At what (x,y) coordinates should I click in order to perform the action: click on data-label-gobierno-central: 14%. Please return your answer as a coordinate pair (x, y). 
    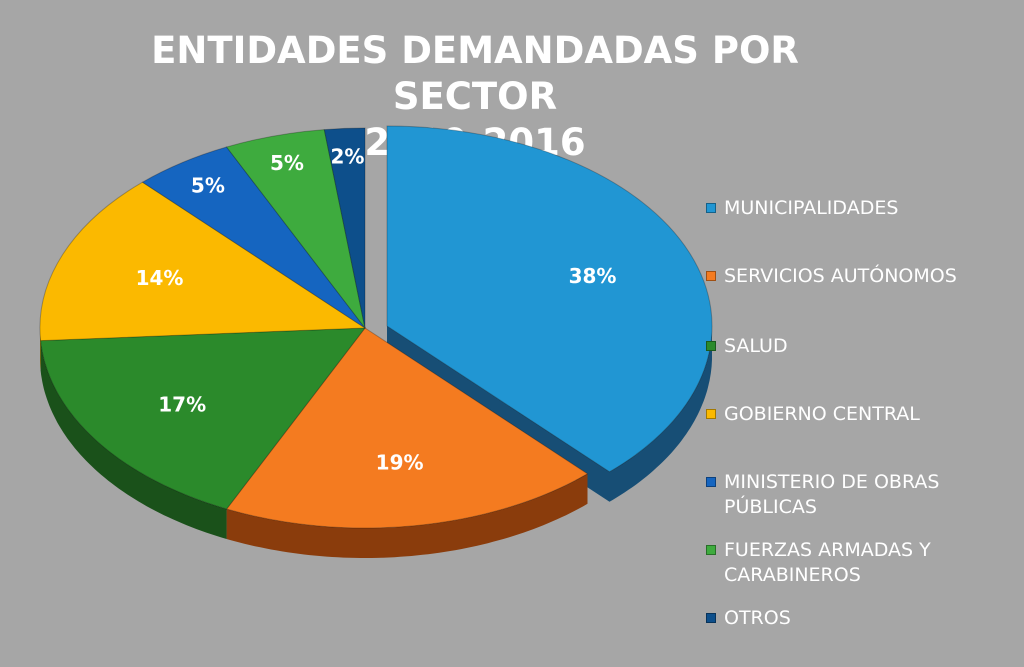
    Looking at the image, I should click on (160, 278).